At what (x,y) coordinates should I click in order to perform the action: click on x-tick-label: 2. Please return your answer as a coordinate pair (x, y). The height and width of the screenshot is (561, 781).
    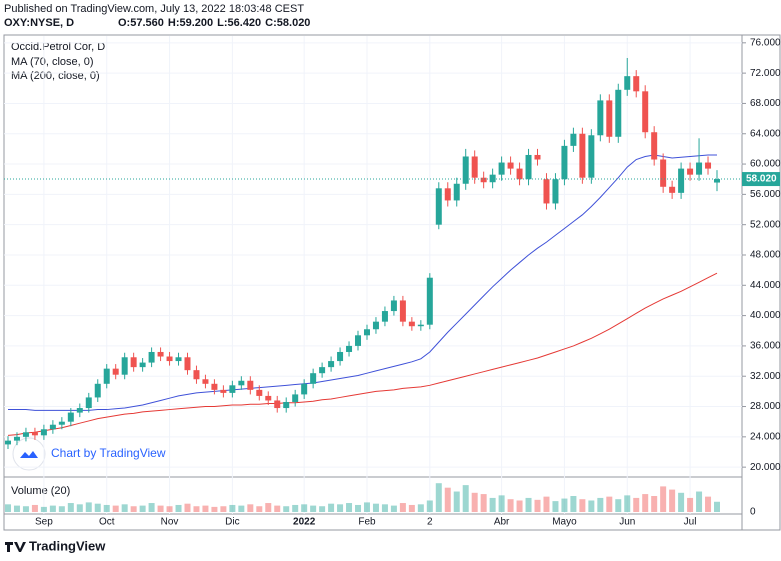
    Looking at the image, I should click on (430, 522).